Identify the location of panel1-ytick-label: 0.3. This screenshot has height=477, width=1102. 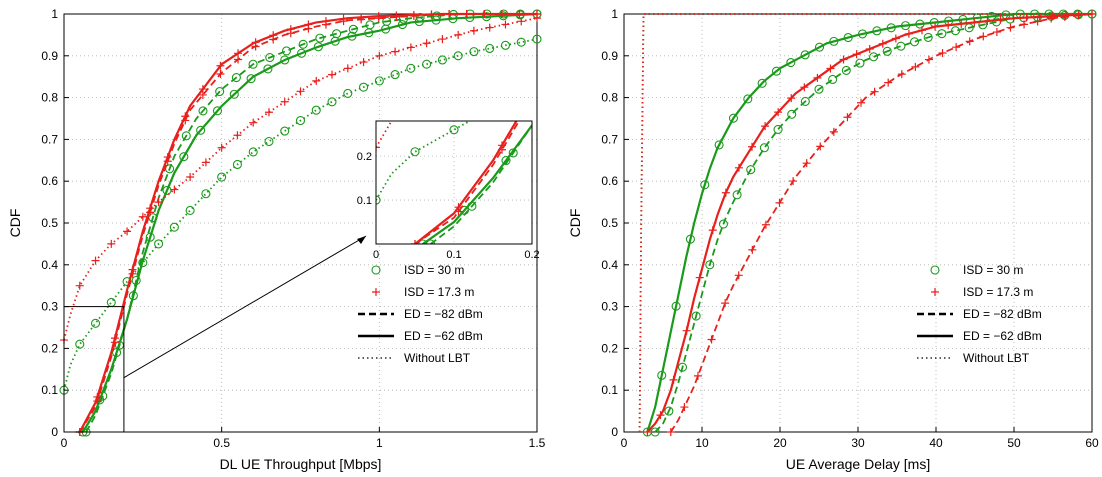
(609, 307).